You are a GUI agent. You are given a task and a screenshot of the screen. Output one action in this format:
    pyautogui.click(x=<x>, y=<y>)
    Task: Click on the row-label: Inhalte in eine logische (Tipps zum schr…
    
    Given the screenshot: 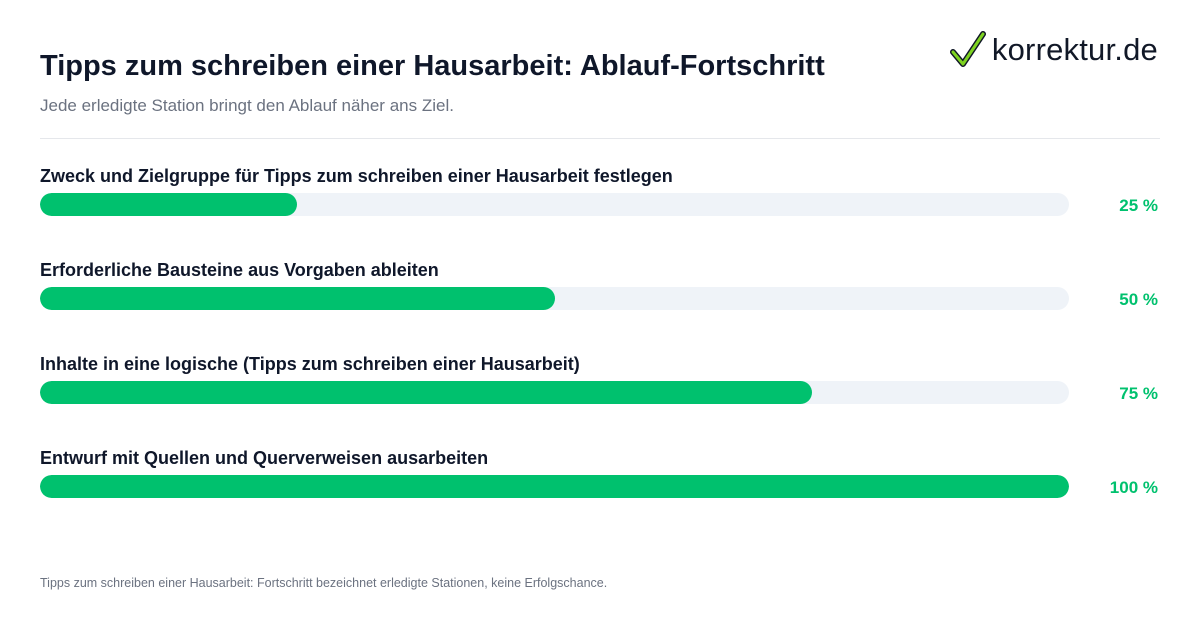 What is the action you would take?
    pyautogui.click(x=310, y=364)
    